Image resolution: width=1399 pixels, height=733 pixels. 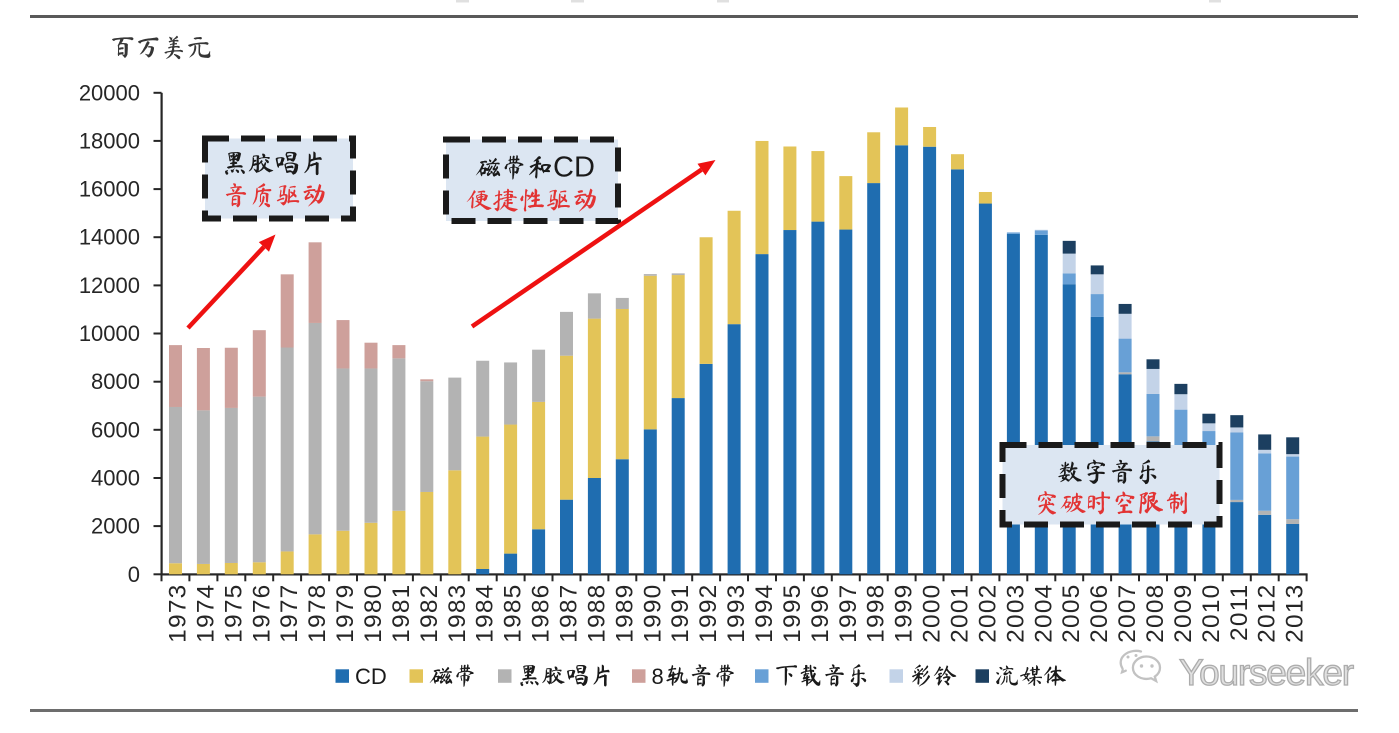 I want to click on svg-text: 12000, so click(x=109, y=285).